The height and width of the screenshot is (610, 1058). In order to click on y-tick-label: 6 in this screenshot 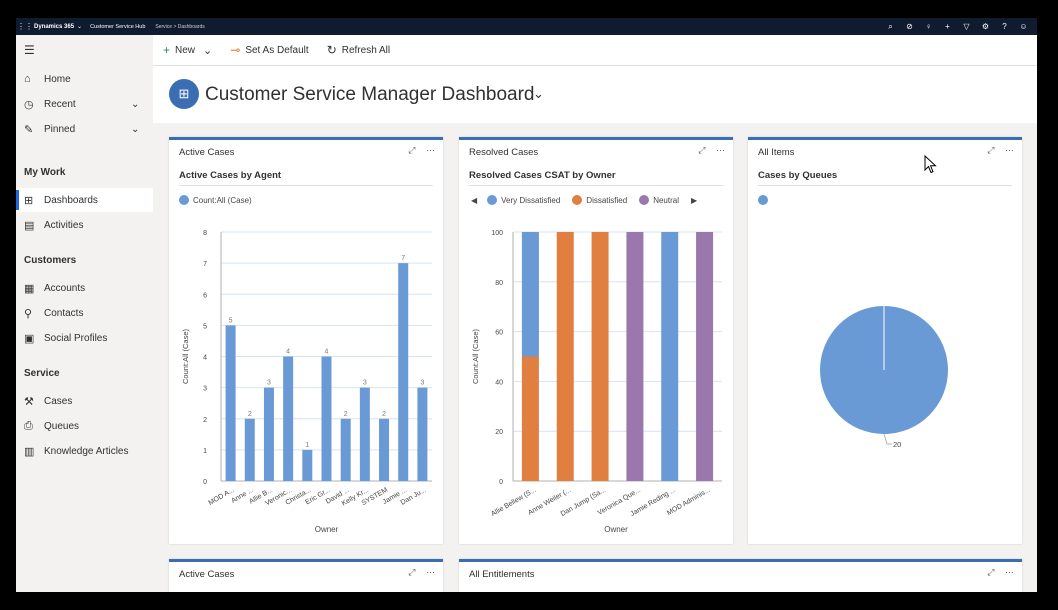, I will do `click(205, 295)`.